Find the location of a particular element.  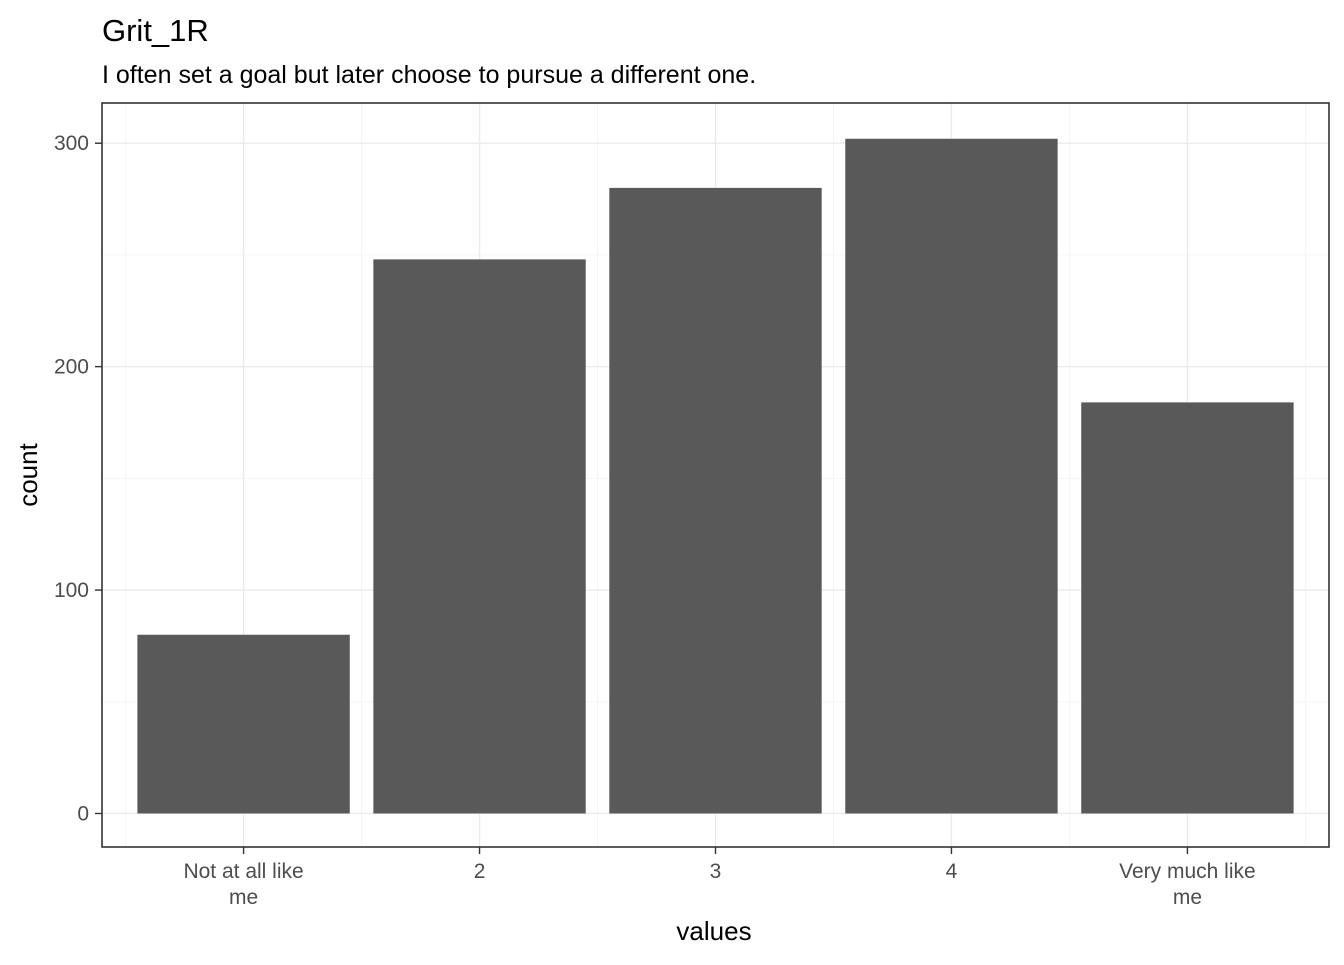

y-tick-label: 200 is located at coordinates (71, 367).